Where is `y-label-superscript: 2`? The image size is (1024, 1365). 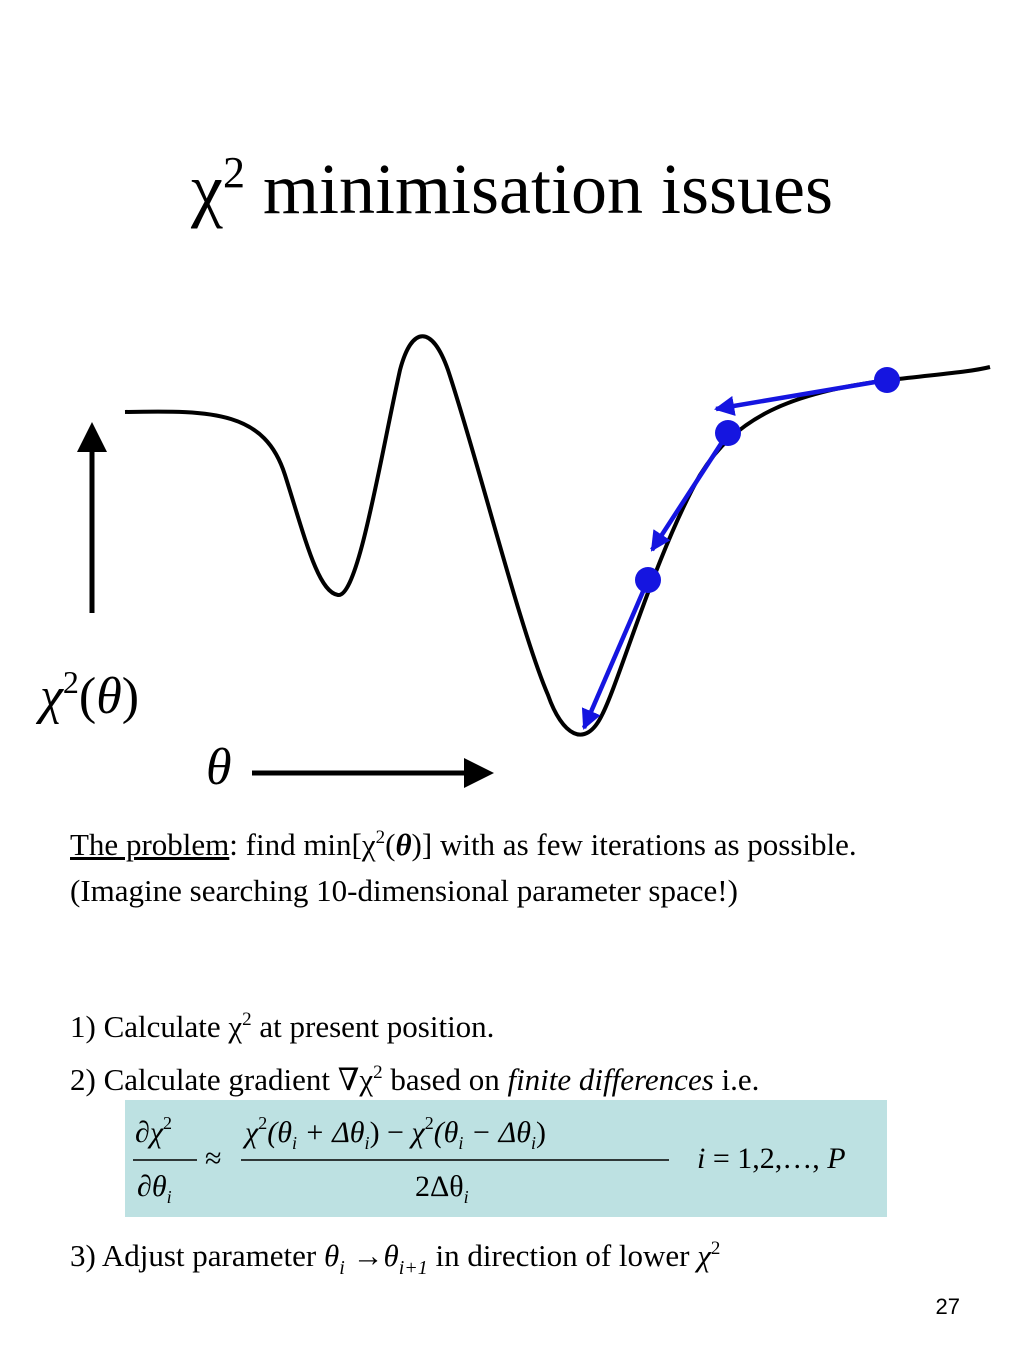 y-label-superscript: 2 is located at coordinates (70, 682).